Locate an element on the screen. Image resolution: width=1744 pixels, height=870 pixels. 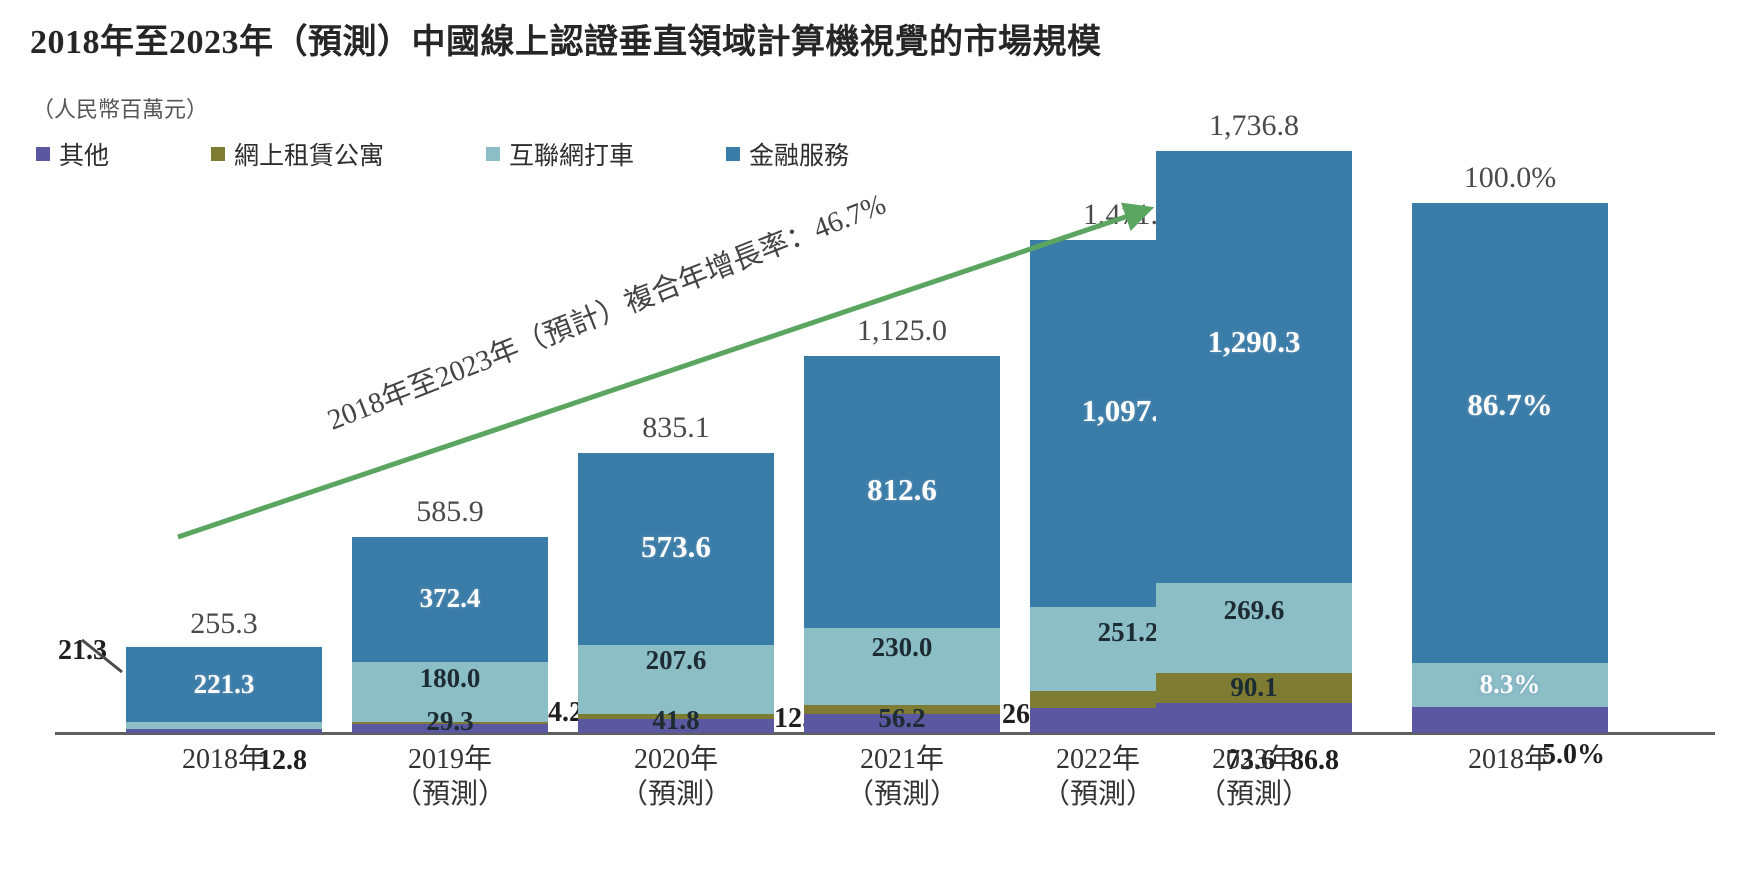
stacked-bar: 100.0% 86.7% 8.3% is located at coordinates (1510, 447).